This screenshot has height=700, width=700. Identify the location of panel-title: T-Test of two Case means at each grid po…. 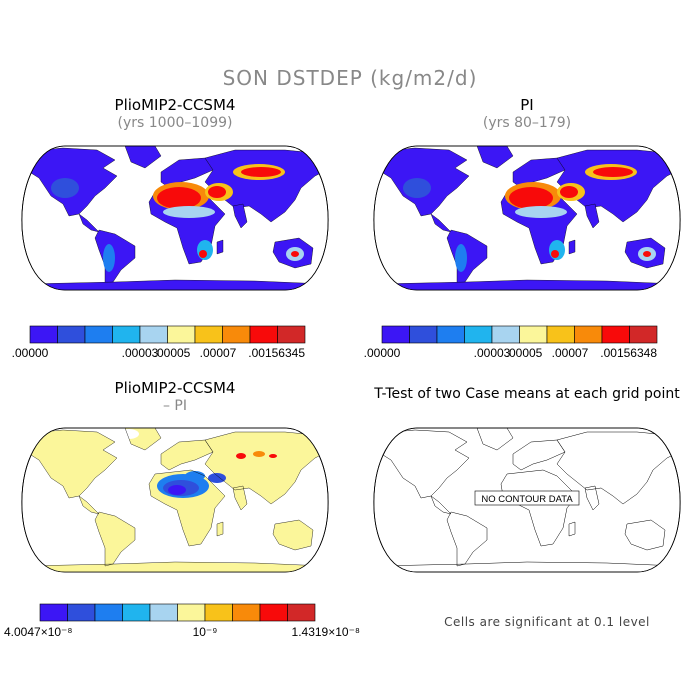
(526, 394).